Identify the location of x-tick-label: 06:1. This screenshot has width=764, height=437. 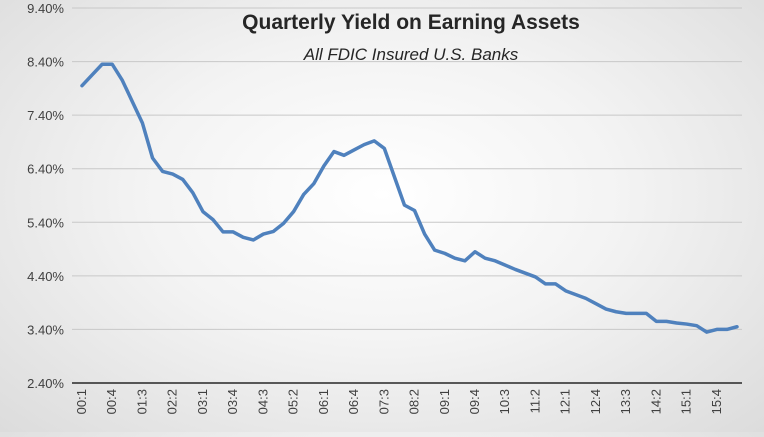
(323, 401).